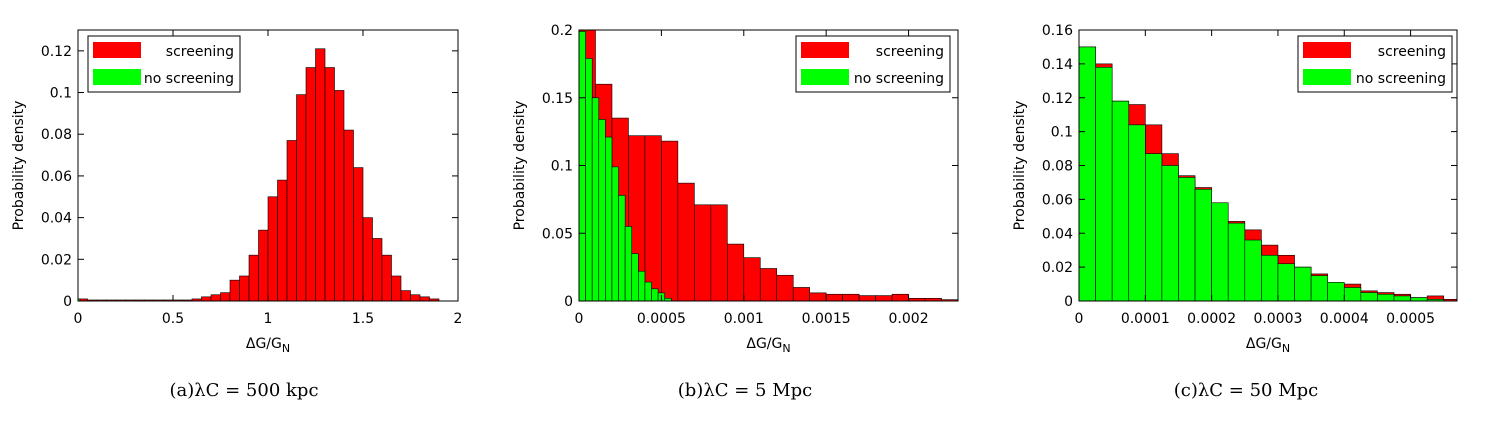  Describe the element at coordinates (243, 390) in the screenshot. I see `panel-caption: (a)λC = 500 kpc` at that location.